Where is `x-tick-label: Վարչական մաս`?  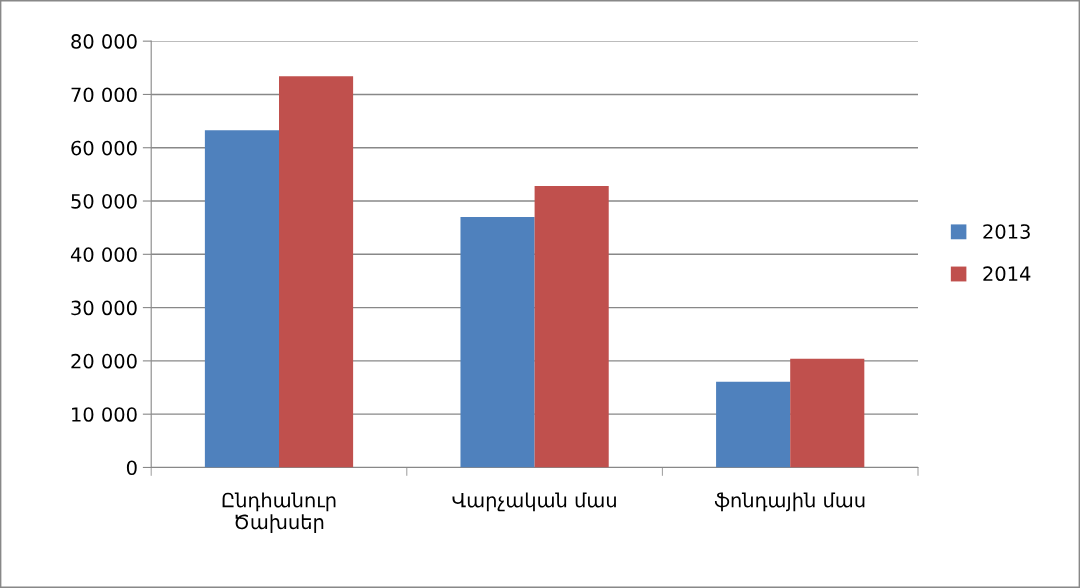 x-tick-label: Վարչական մաս is located at coordinates (534, 502).